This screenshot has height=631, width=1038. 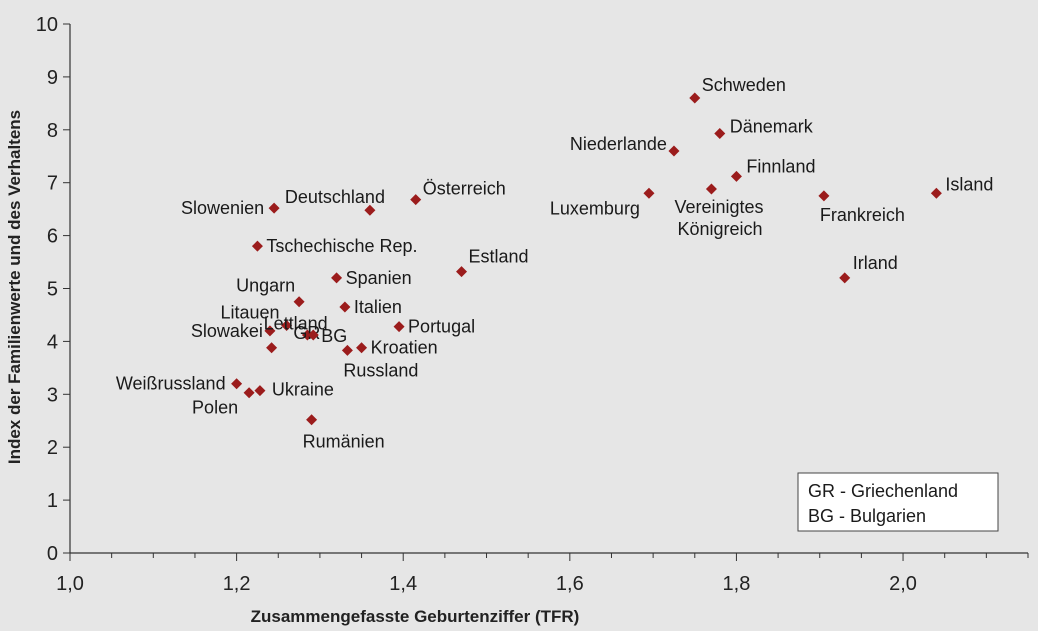 I want to click on legend-box: GR - Griechenland BG - Bulgarien, so click(x=898, y=502).